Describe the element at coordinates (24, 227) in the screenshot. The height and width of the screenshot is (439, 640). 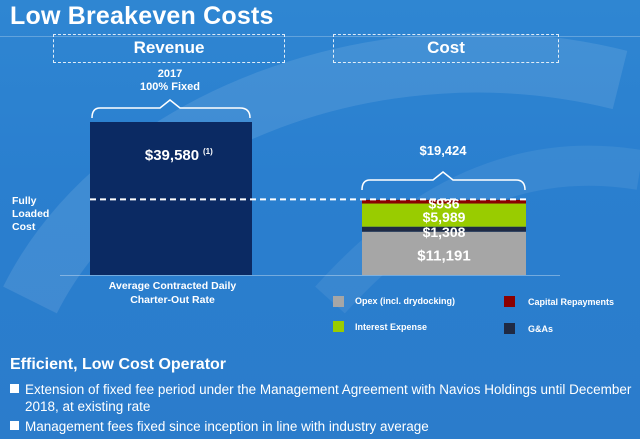
I see `fully-loaded-label-3: Cost` at that location.